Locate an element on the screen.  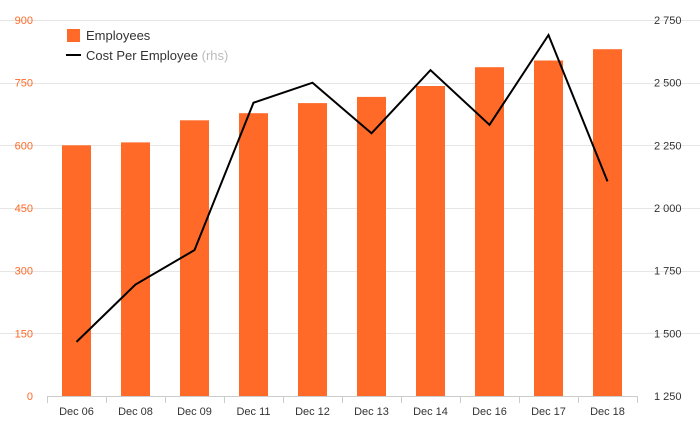
legend-cost-label-rhs: (rhs) is located at coordinates (215, 55).